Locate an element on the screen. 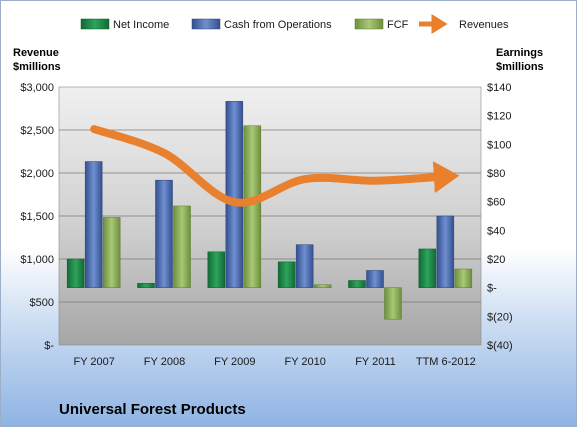  category-label: TTM 6-2012 is located at coordinates (446, 362).